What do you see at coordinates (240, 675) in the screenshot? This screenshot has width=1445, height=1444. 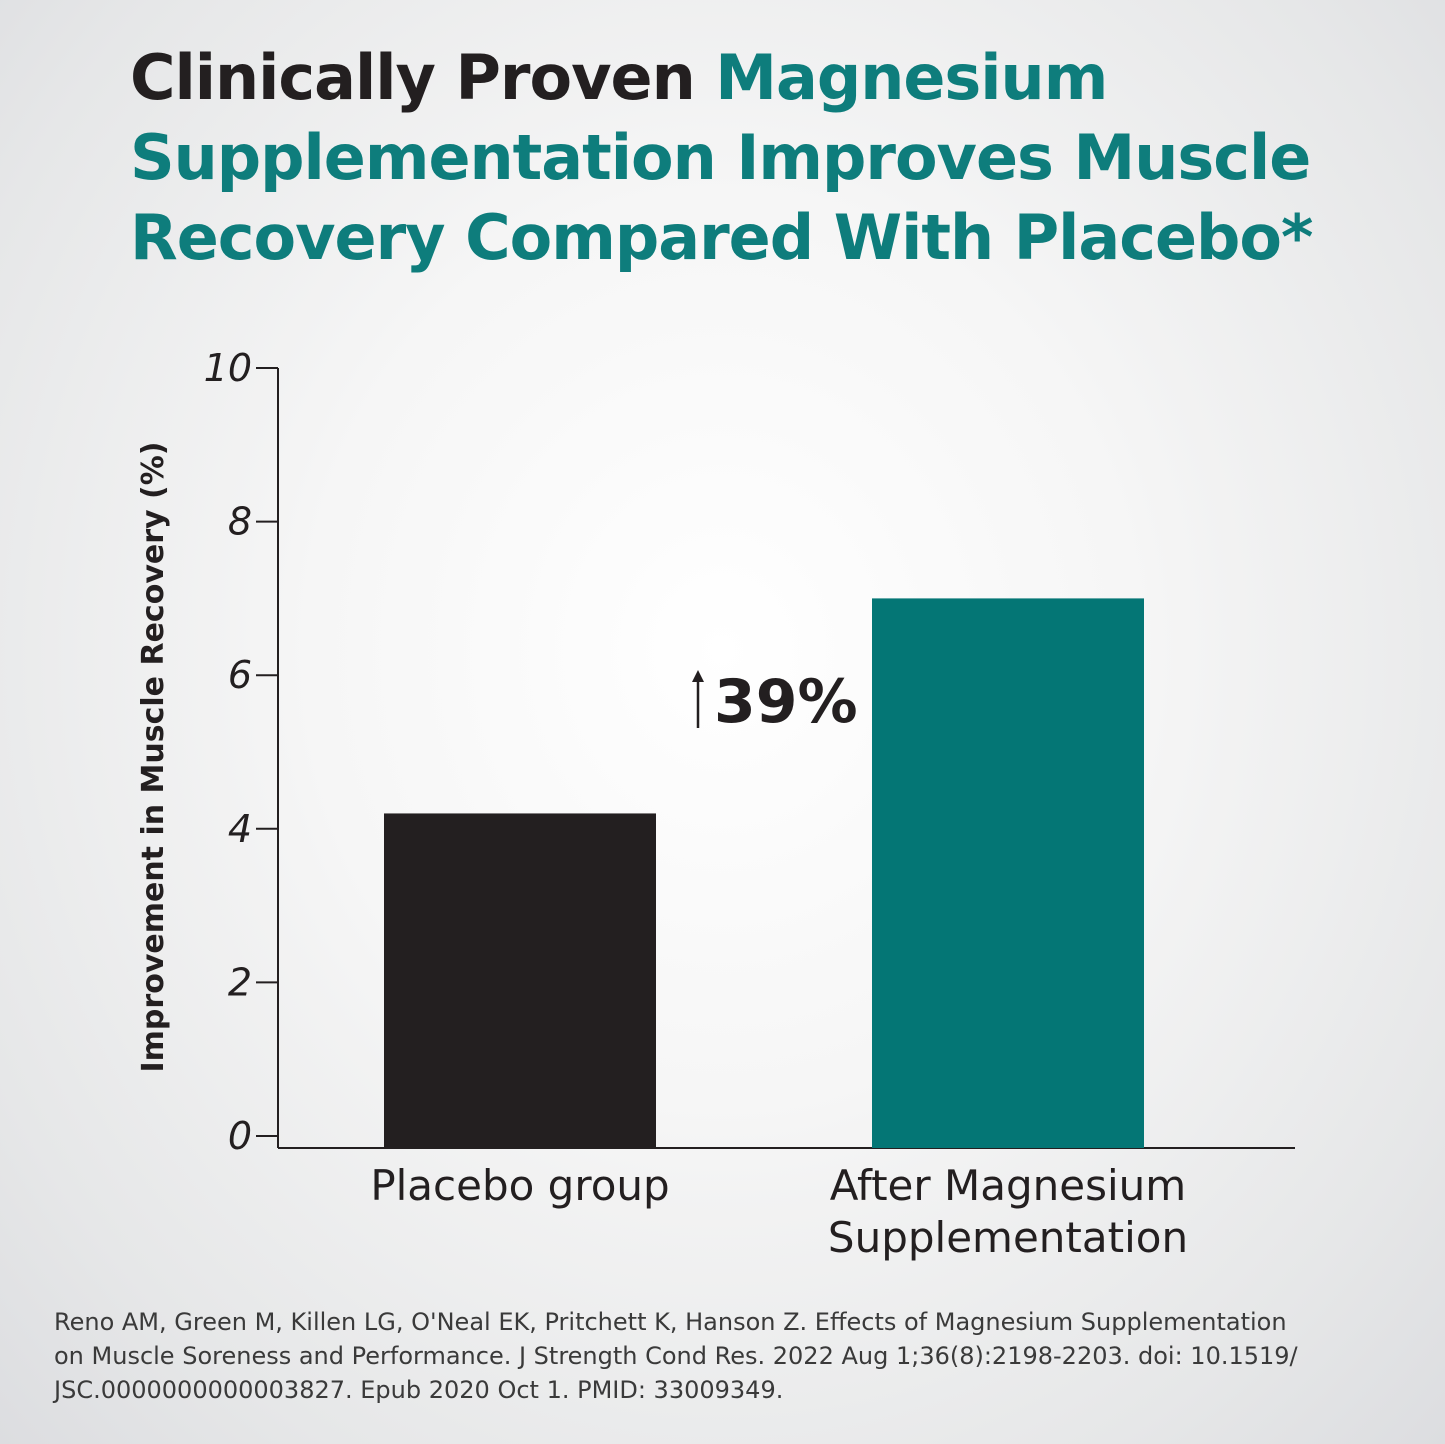 I see `y-tick-label: 6` at bounding box center [240, 675].